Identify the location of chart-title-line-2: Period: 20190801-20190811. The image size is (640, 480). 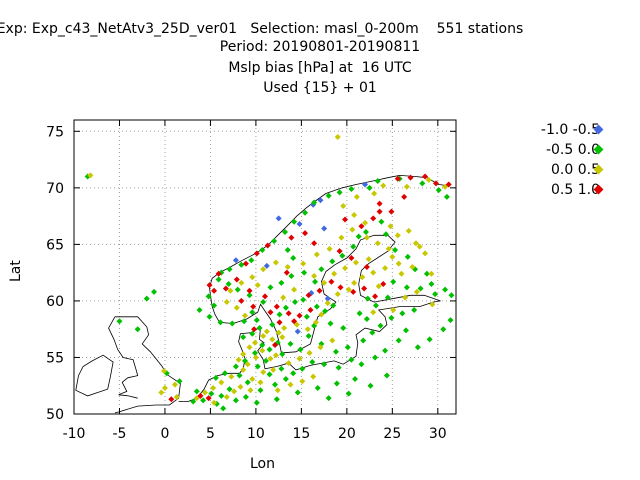
(320, 47).